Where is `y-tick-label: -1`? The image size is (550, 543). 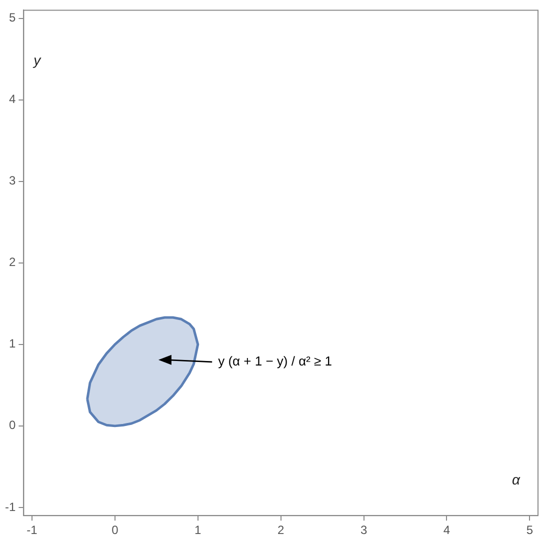 y-tick-label: -1 is located at coordinates (10, 507).